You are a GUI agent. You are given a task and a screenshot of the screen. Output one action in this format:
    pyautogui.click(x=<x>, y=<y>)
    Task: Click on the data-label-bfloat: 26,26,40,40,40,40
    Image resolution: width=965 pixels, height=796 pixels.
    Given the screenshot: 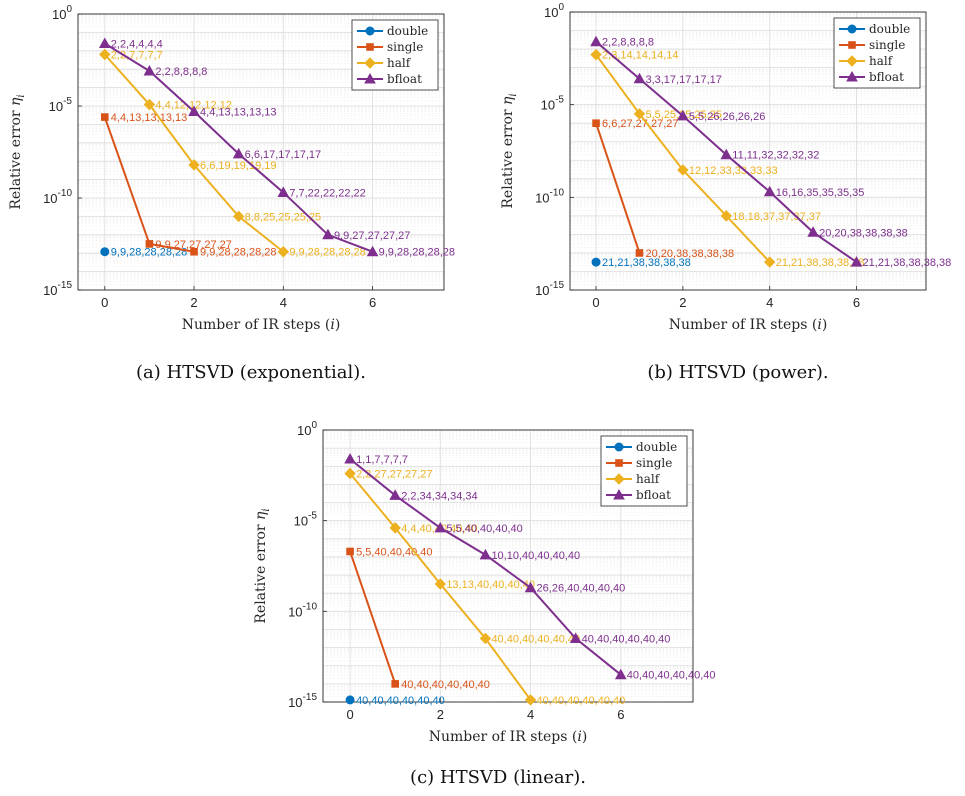 What is the action you would take?
    pyautogui.click(x=581, y=589)
    